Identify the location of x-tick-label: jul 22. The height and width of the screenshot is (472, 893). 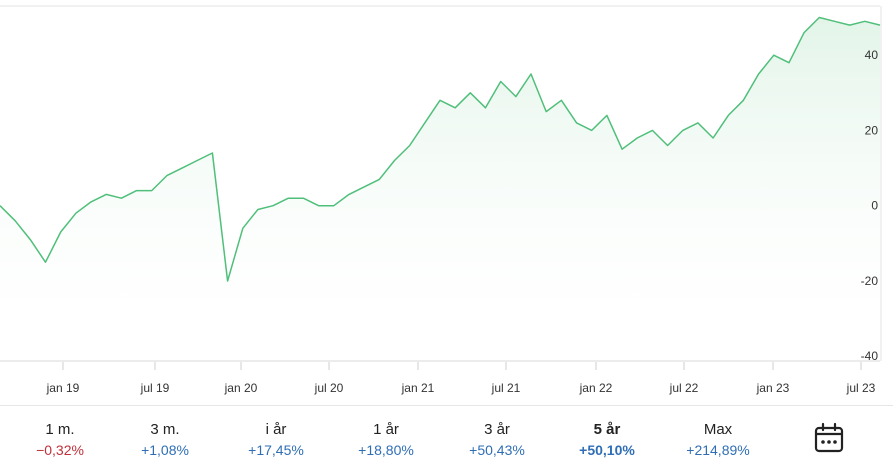
(684, 388).